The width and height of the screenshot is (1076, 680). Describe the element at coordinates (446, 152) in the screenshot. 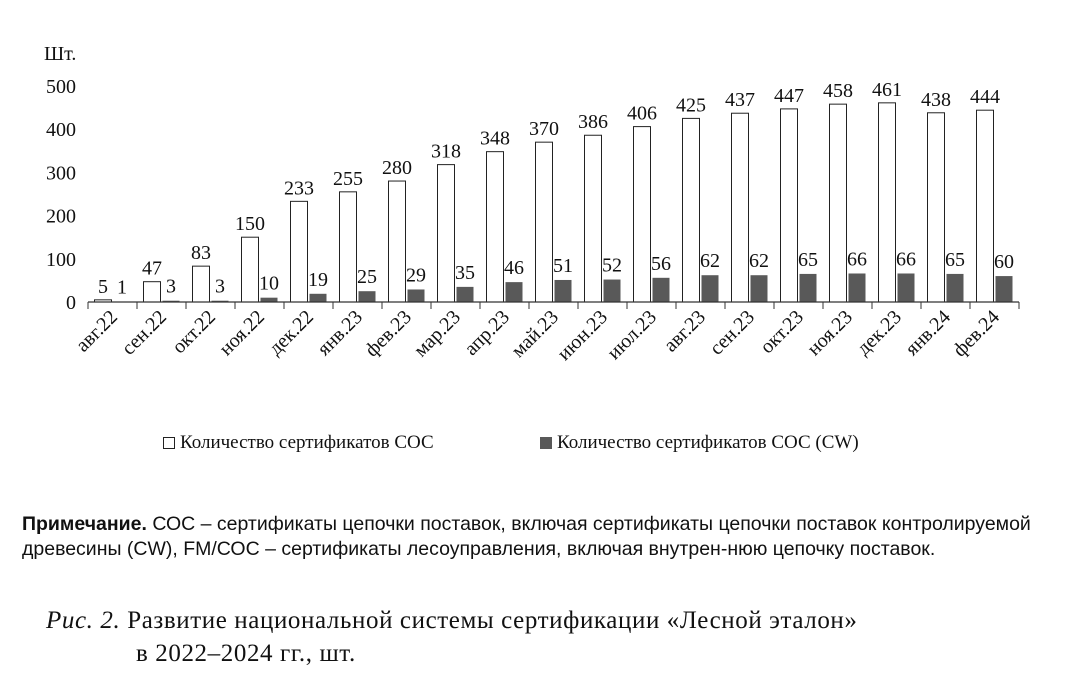

I see `data-label-coc: 318` at that location.